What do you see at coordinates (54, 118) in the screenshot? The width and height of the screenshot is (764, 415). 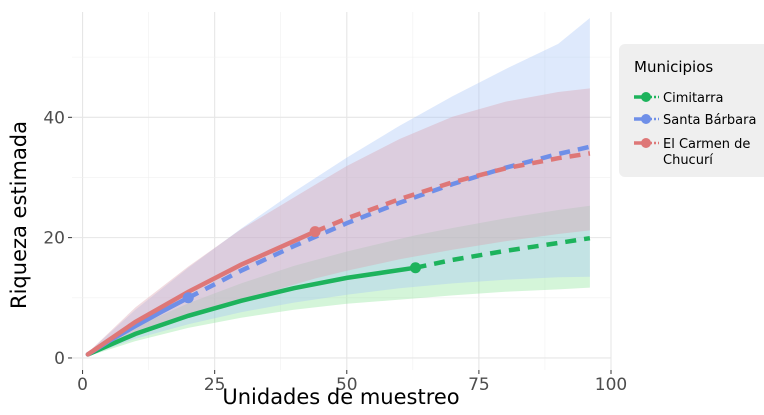 I see `y-tick-label: 40` at bounding box center [54, 118].